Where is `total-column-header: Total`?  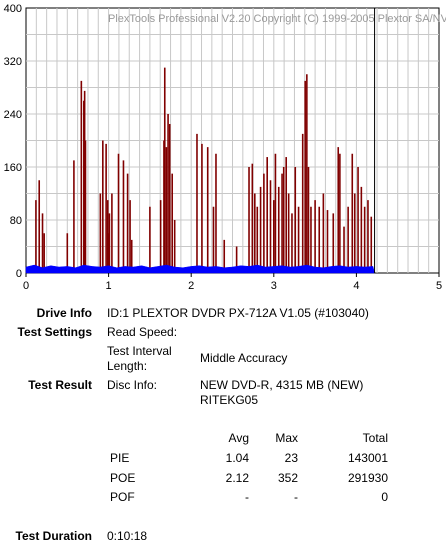
total-column-header: Total is located at coordinates (375, 438).